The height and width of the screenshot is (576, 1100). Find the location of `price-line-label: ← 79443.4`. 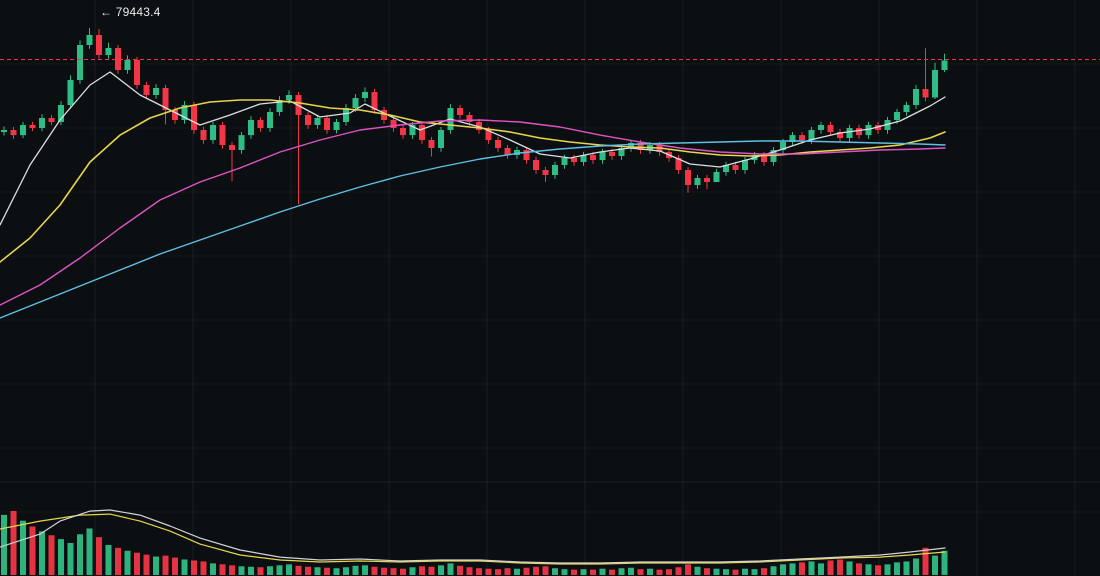

price-line-label: ← 79443.4 is located at coordinates (130, 12).